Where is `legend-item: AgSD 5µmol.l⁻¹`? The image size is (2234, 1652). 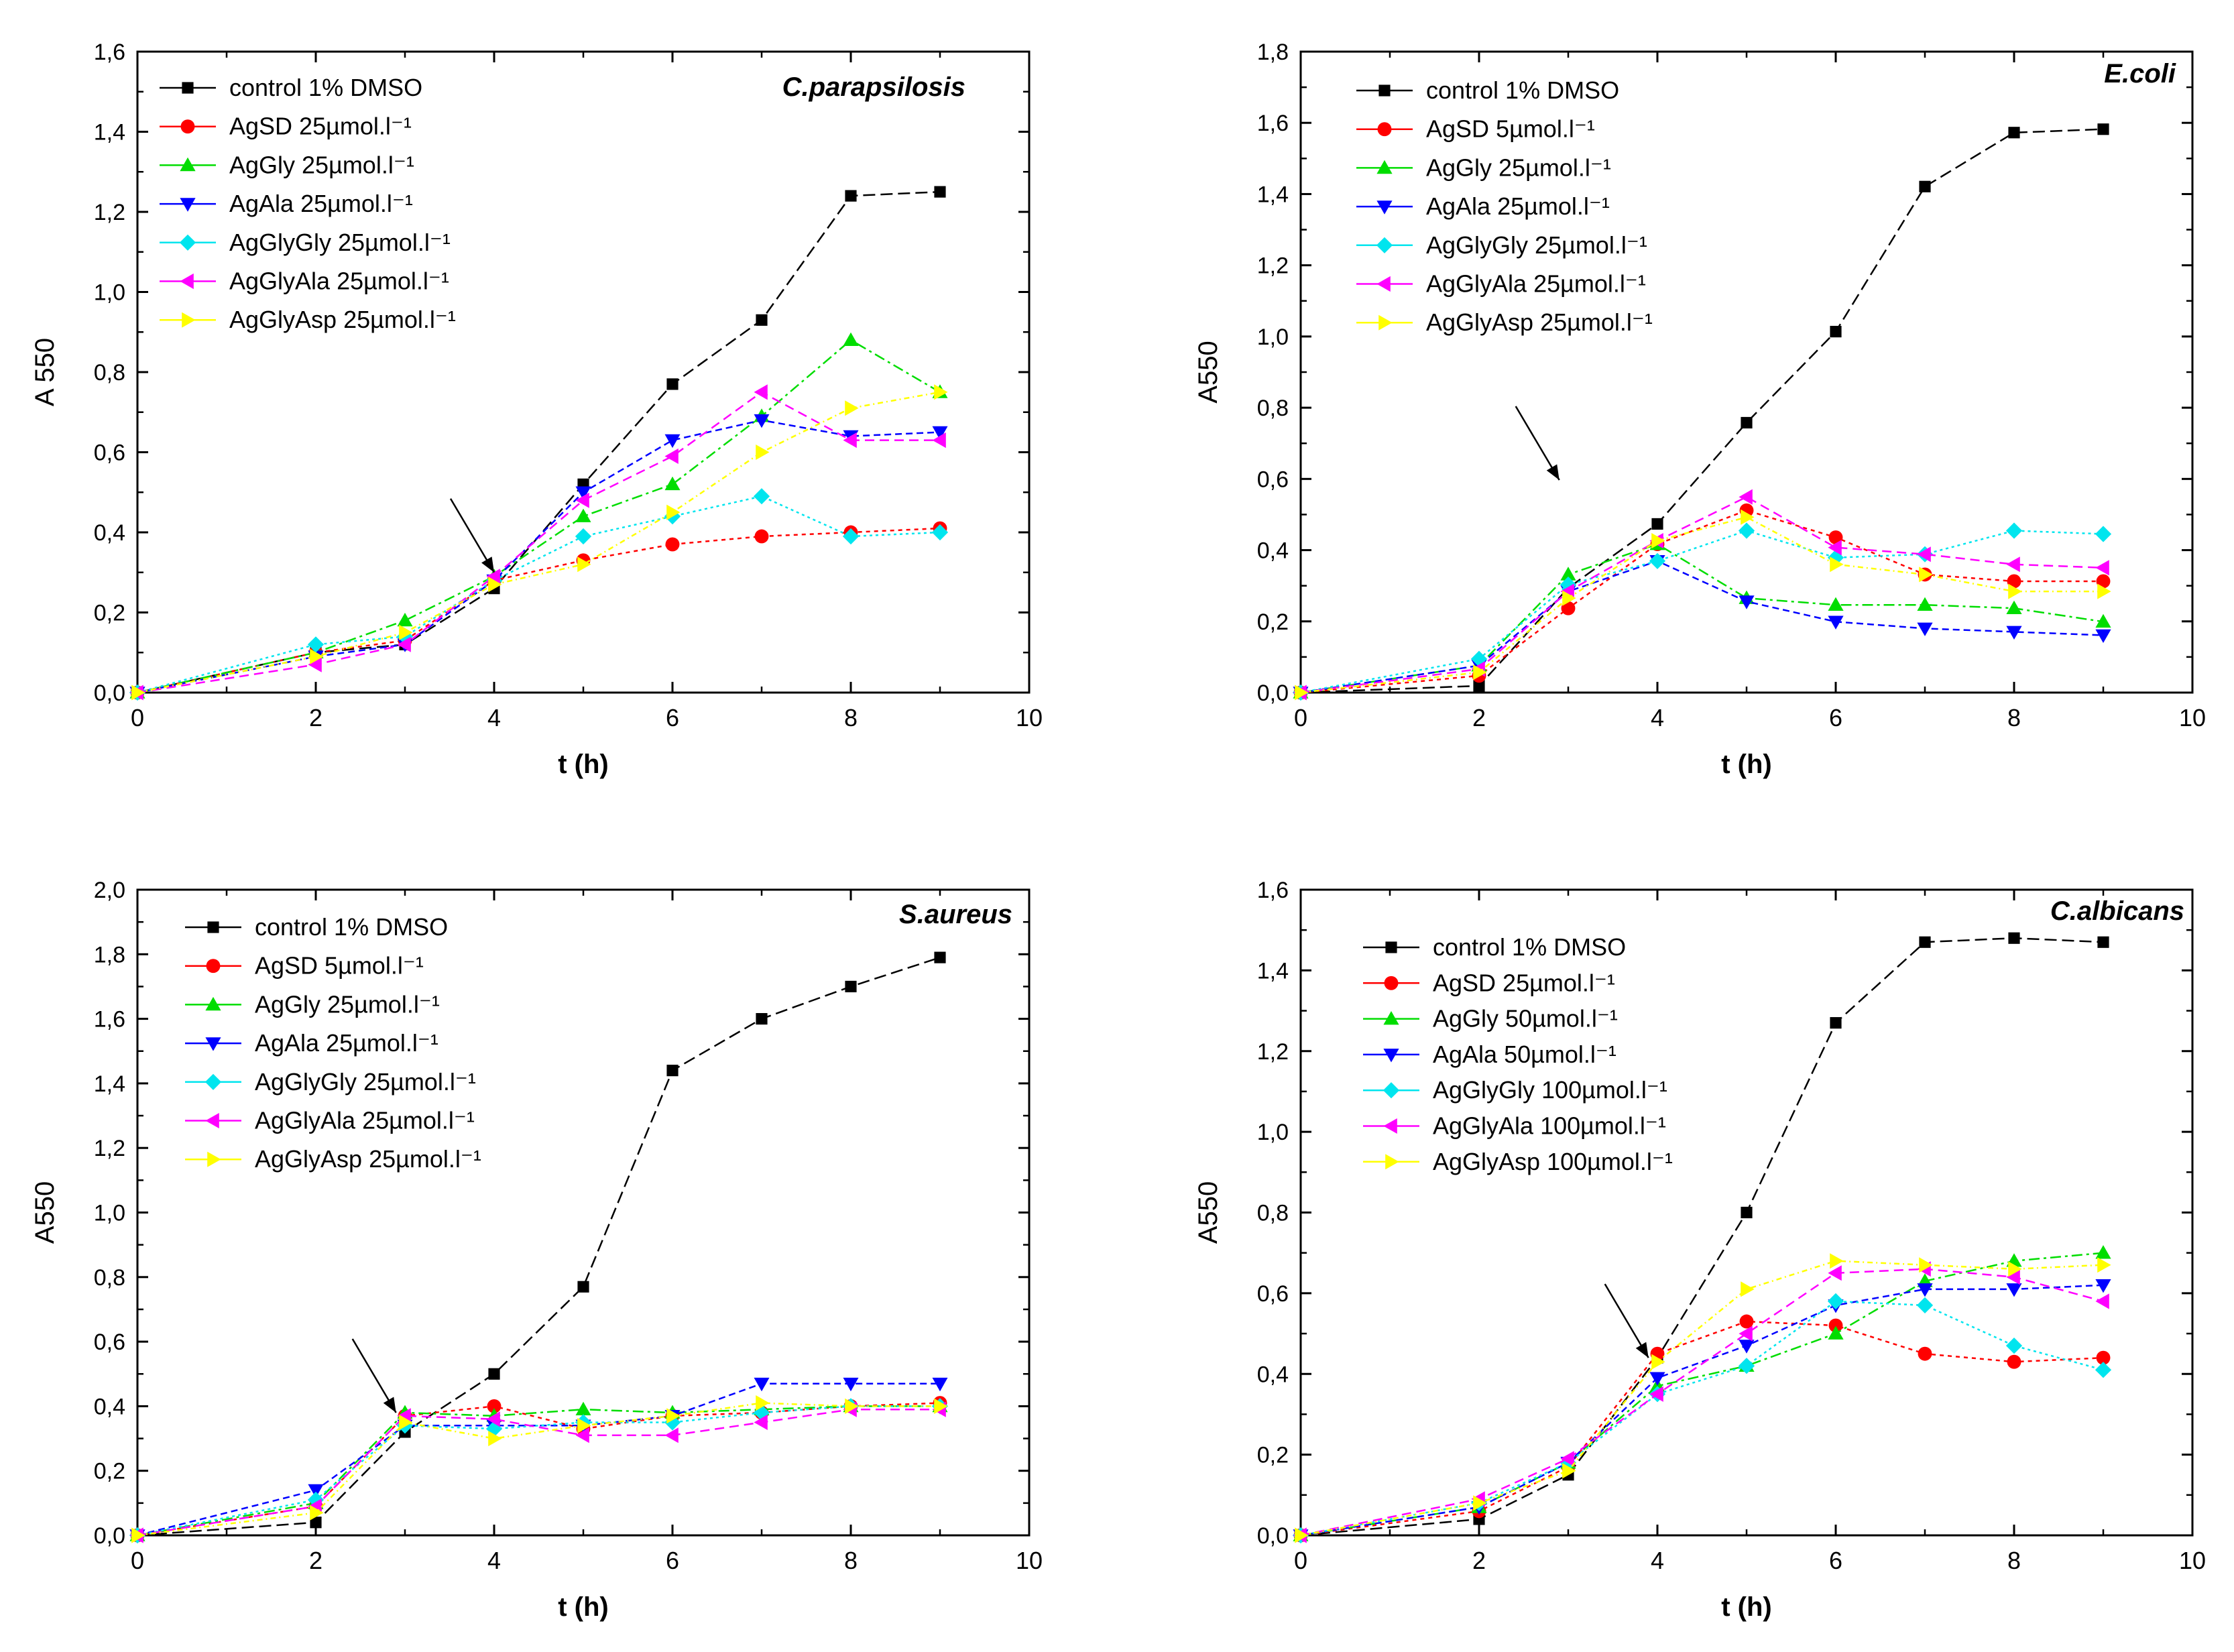
legend-item: AgSD 5µmol.l⁻¹ is located at coordinates (304, 966).